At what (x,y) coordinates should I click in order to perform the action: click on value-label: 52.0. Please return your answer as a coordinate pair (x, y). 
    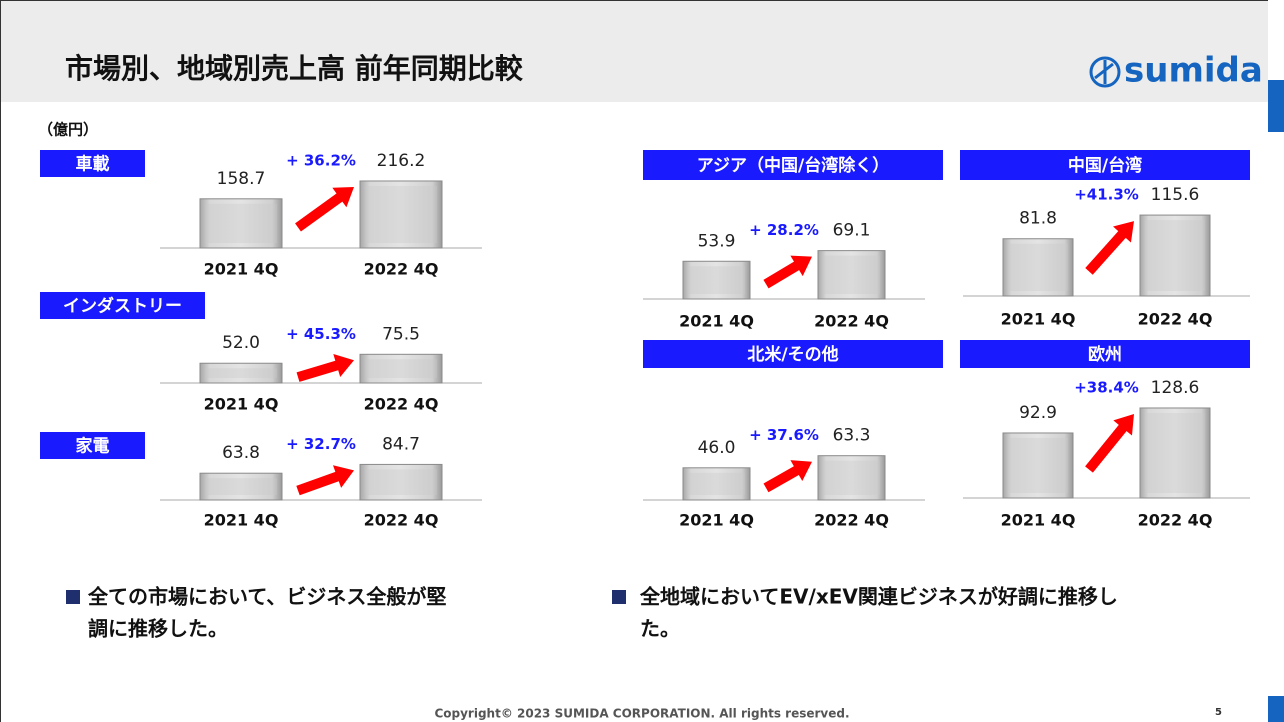
    Looking at the image, I should click on (241, 343).